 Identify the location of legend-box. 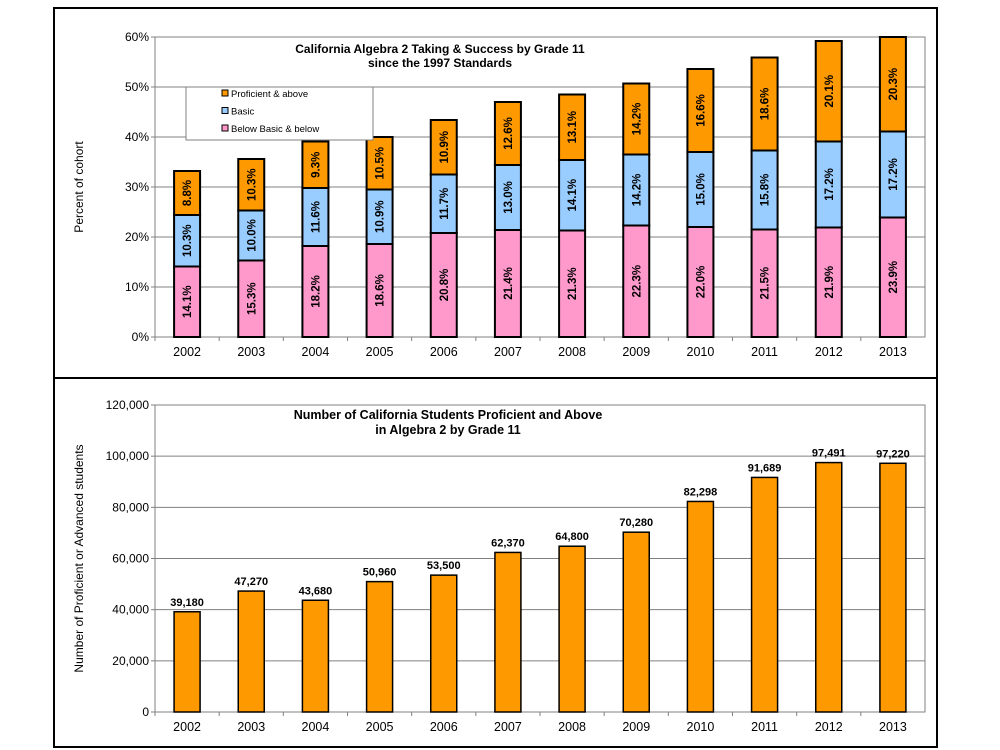
(279, 113).